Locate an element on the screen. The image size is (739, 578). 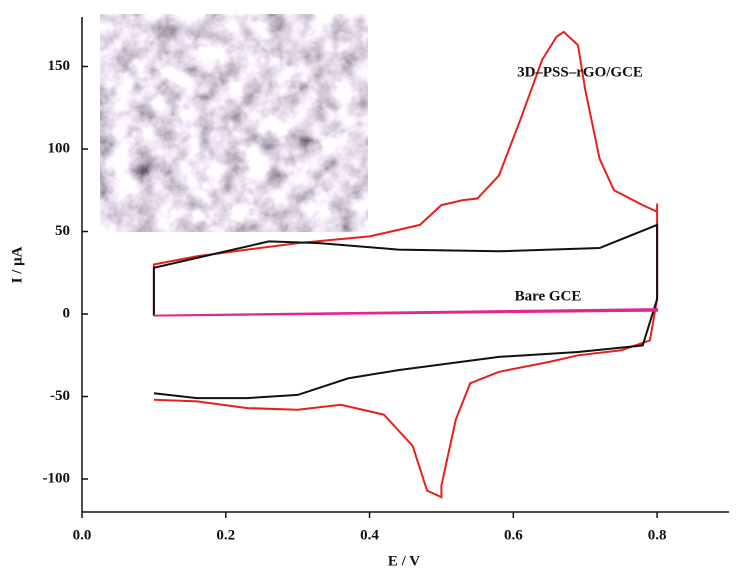
y-tick-label: 50 is located at coordinates (62, 231).